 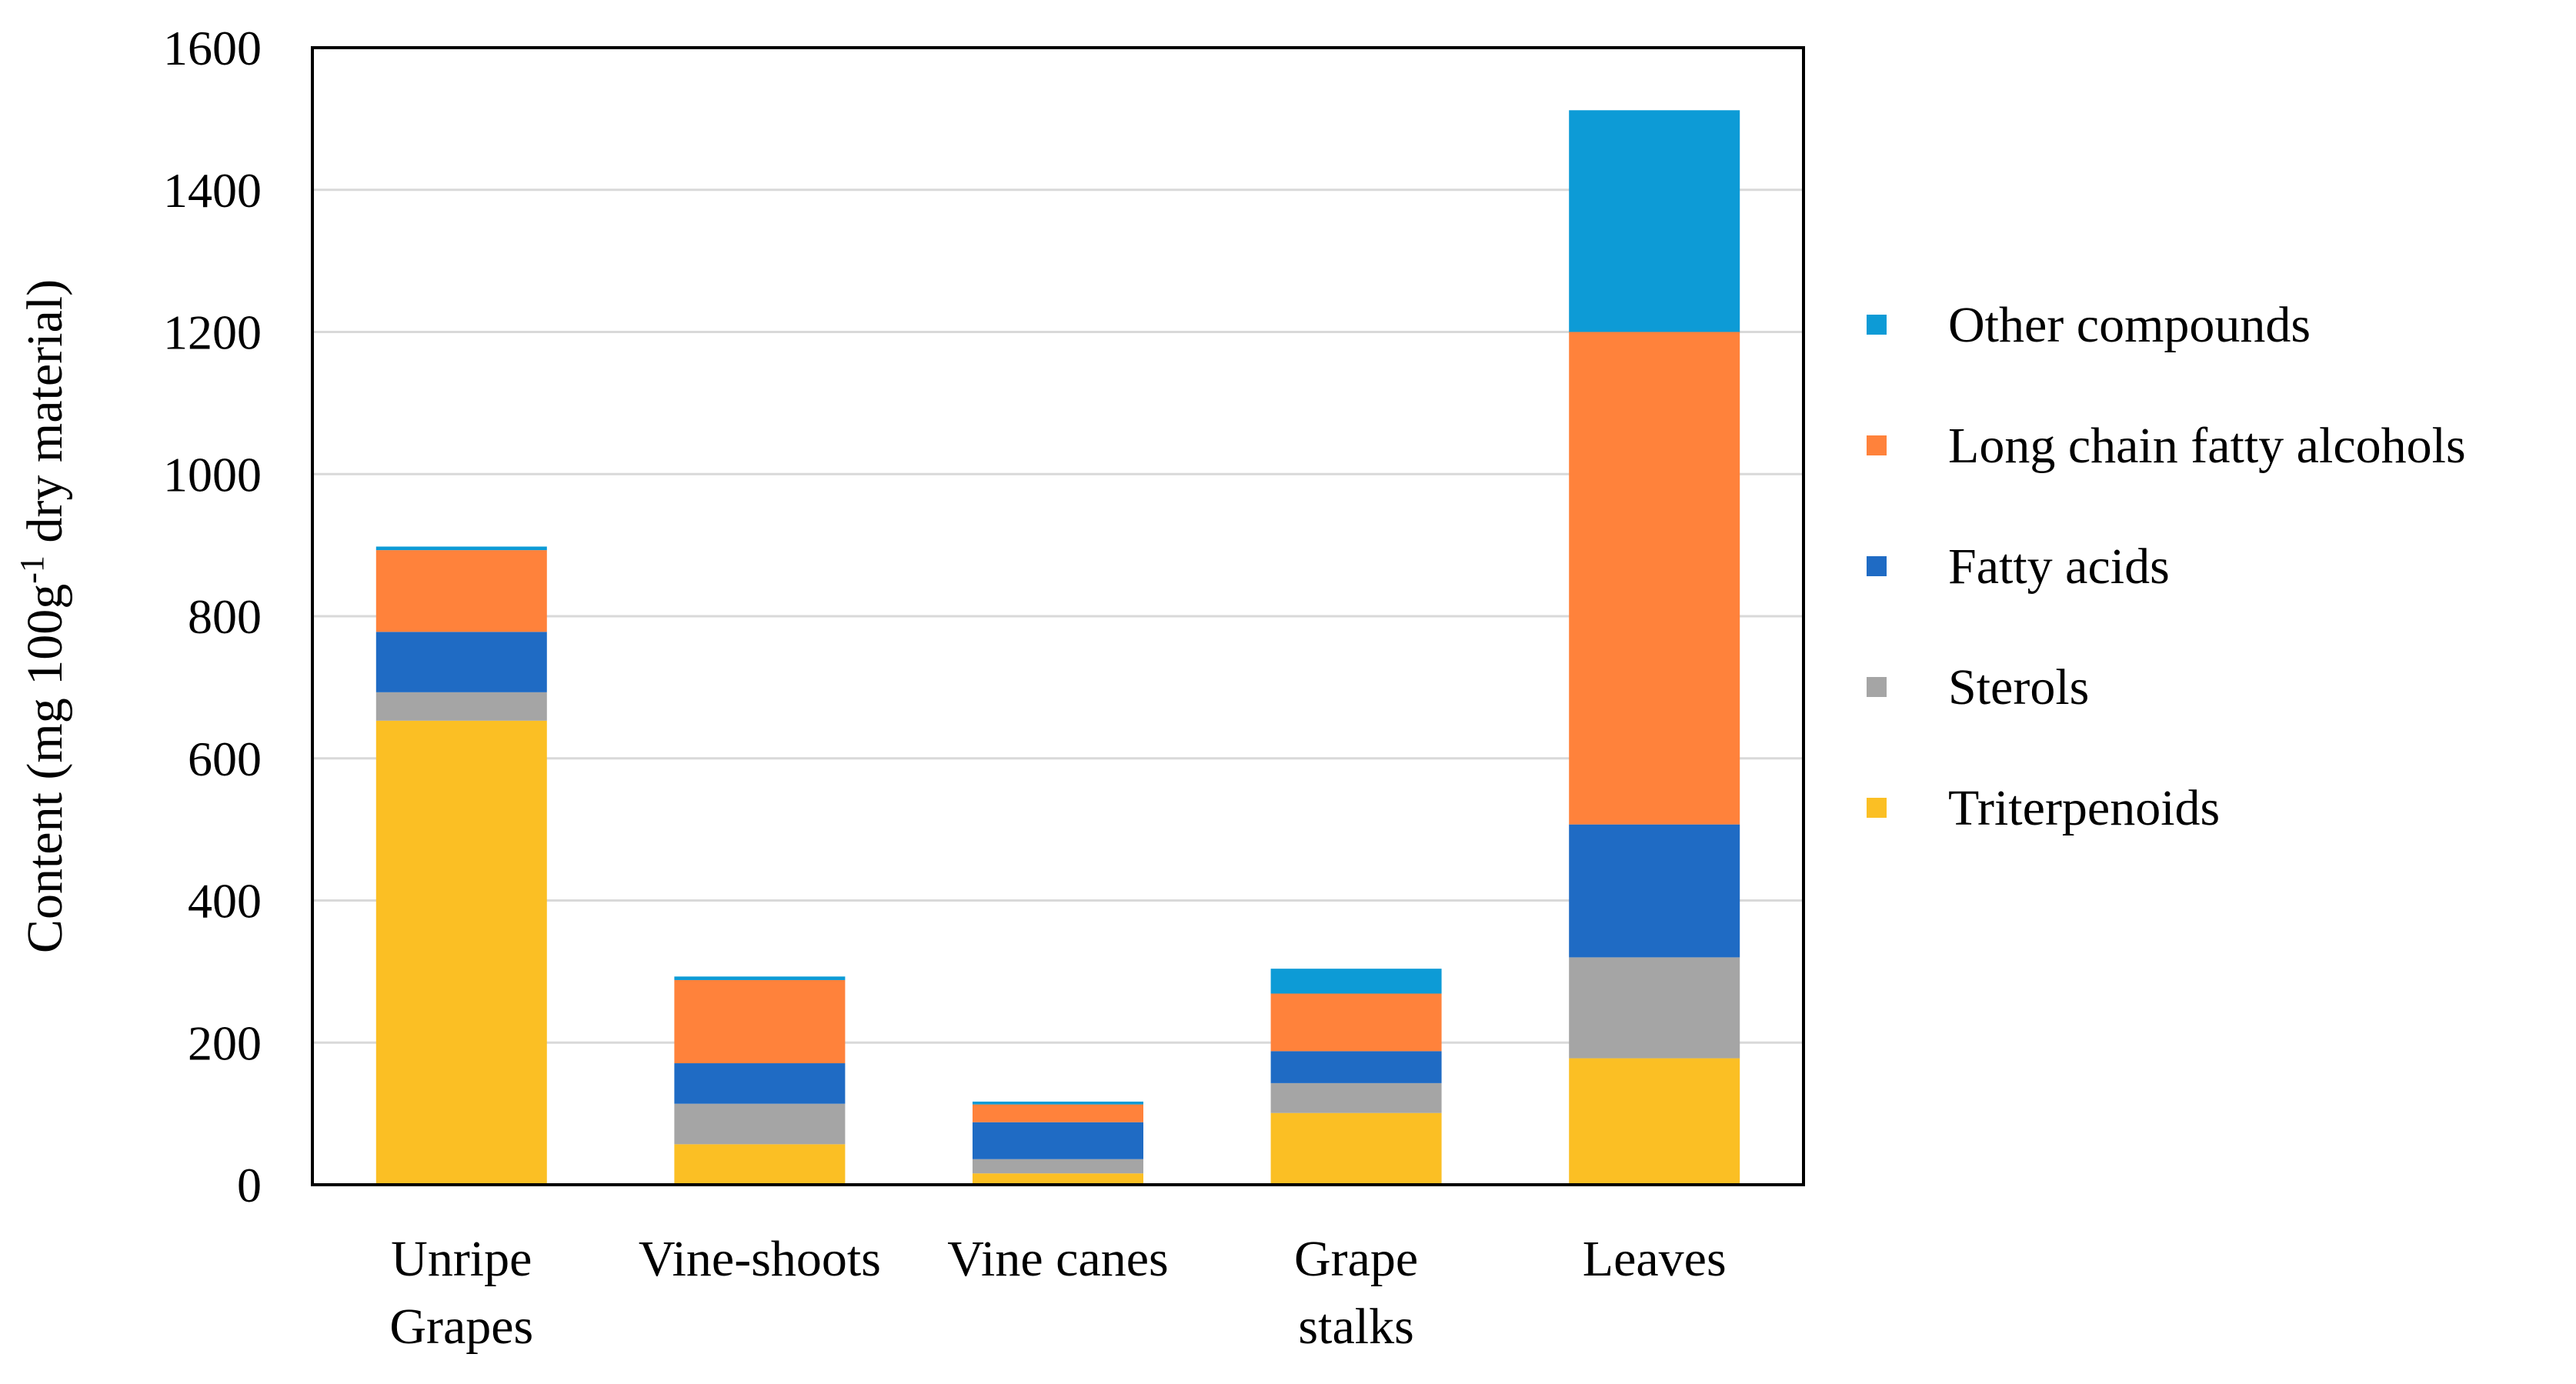 What do you see at coordinates (225, 1042) in the screenshot?
I see `y-tick-label: 200` at bounding box center [225, 1042].